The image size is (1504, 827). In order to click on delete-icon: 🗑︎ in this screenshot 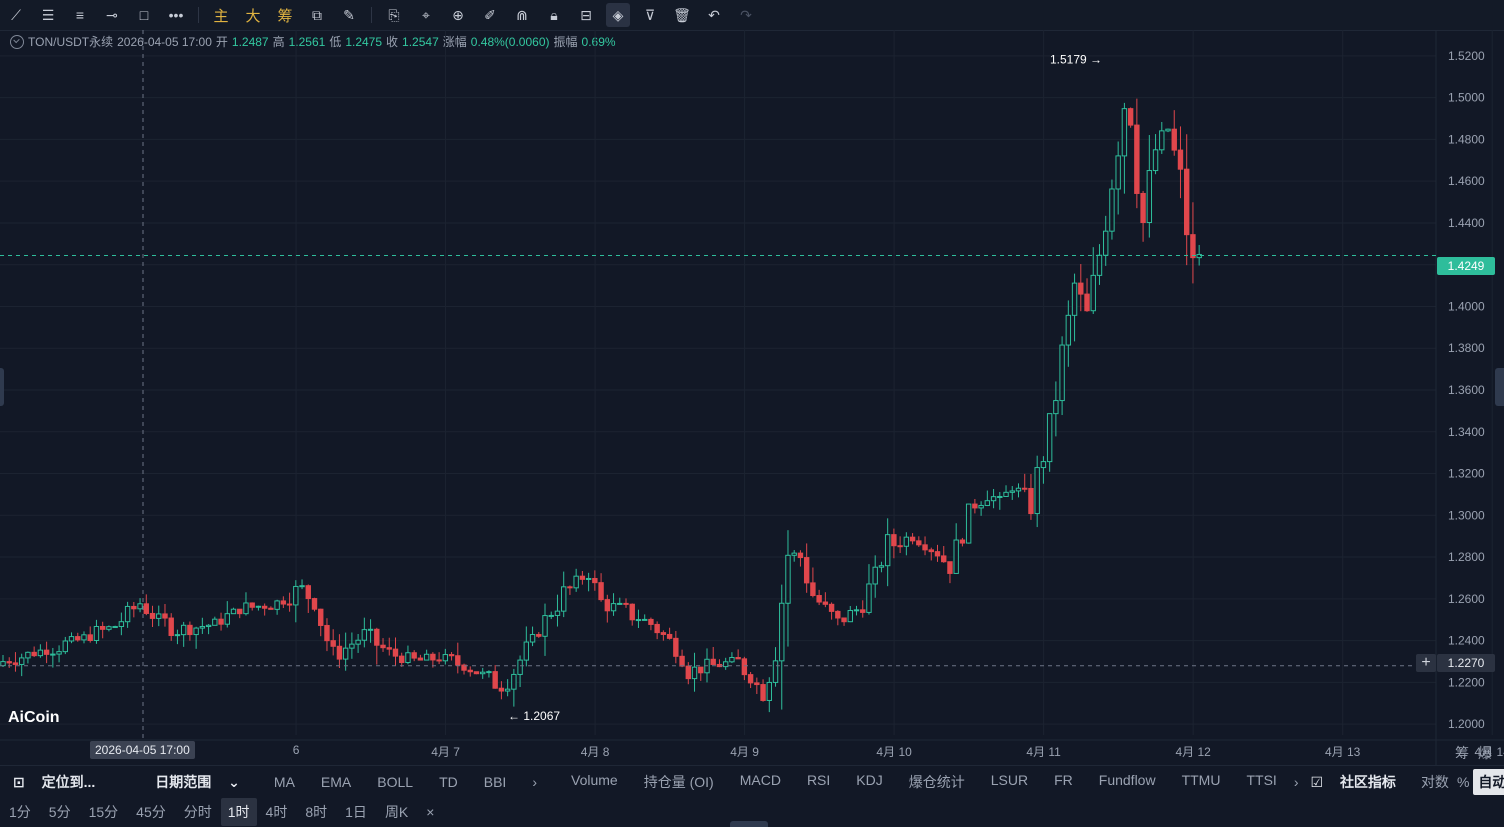, I will do `click(682, 14)`.